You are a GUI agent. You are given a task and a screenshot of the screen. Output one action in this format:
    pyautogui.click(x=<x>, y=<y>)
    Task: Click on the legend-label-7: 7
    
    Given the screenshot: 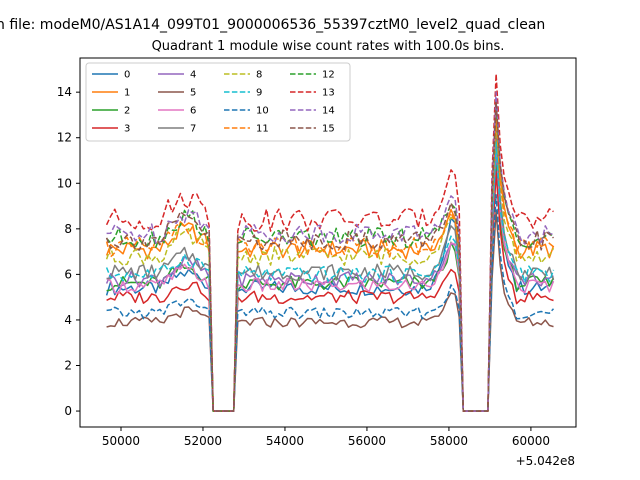 What is the action you would take?
    pyautogui.click(x=193, y=129)
    